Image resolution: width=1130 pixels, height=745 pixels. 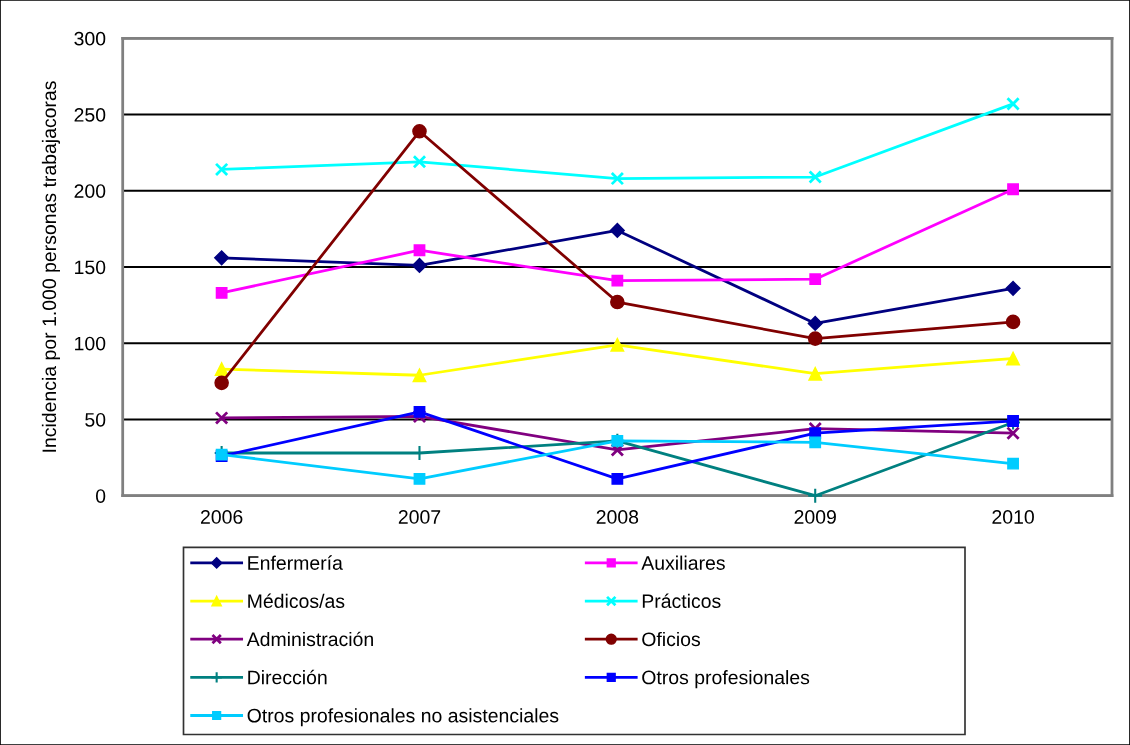 What do you see at coordinates (221, 517) in the screenshot?
I see `x-tick-label: 2006` at bounding box center [221, 517].